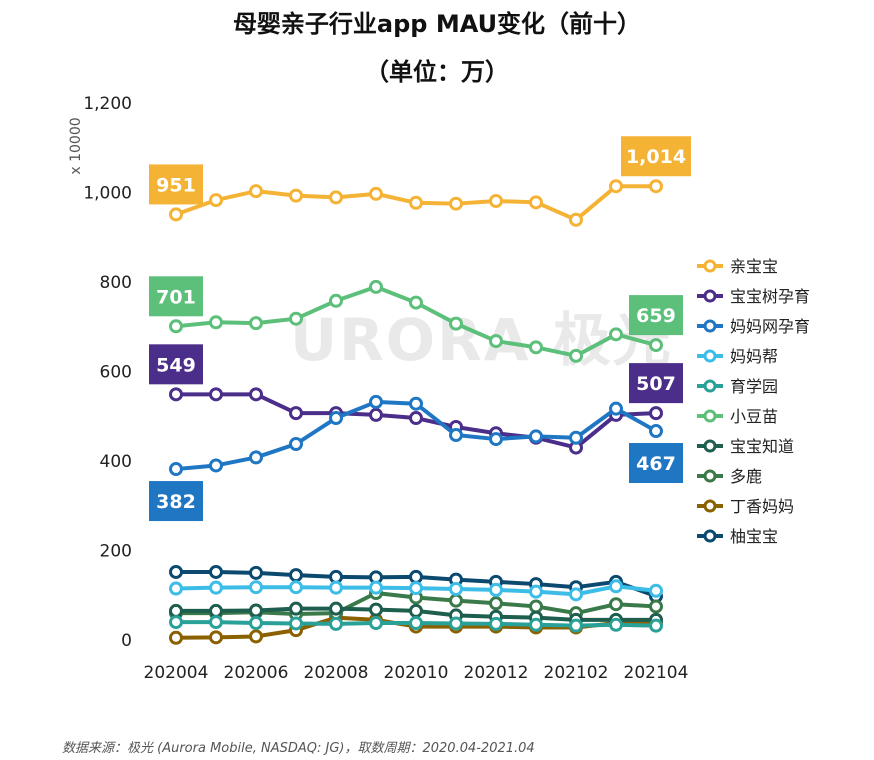 Image resolution: width=874 pixels, height=760 pixels. I want to click on legend-label: 丁香妈妈, so click(762, 506).